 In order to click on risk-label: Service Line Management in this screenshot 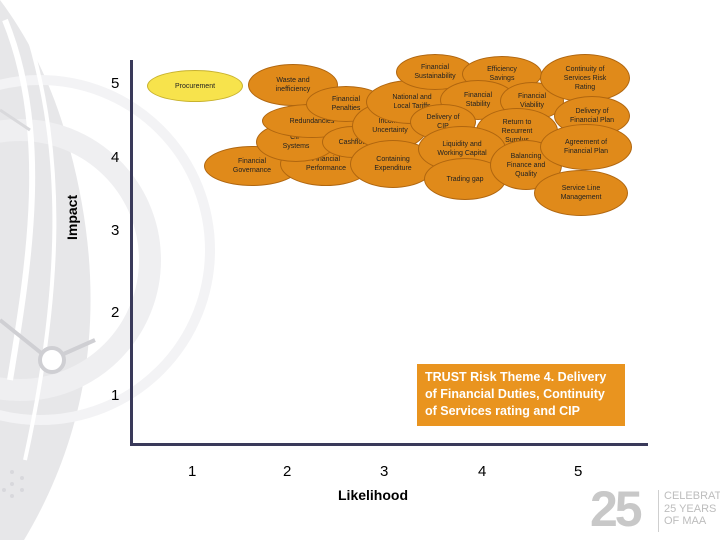, I will do `click(581, 193)`.